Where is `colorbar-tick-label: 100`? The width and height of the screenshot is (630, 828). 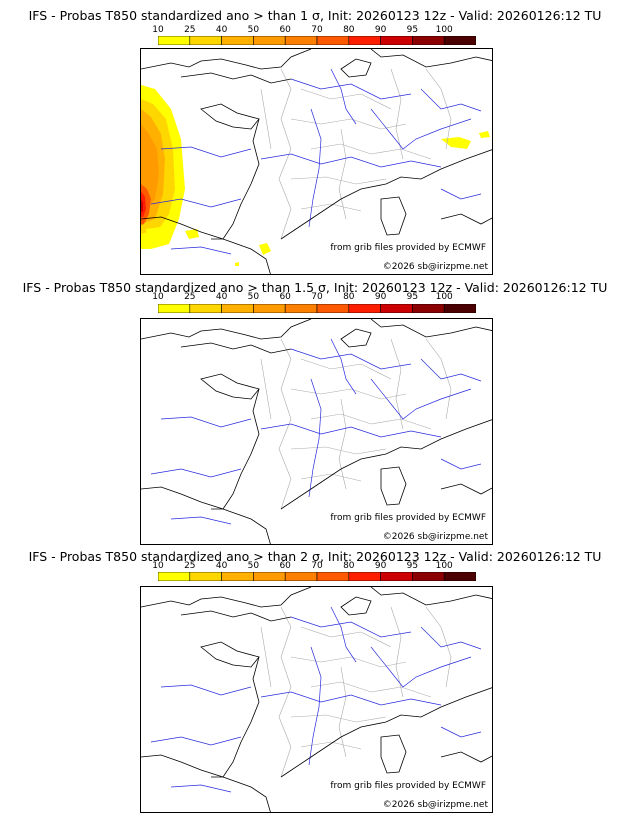 colorbar-tick-label: 100 is located at coordinates (444, 30).